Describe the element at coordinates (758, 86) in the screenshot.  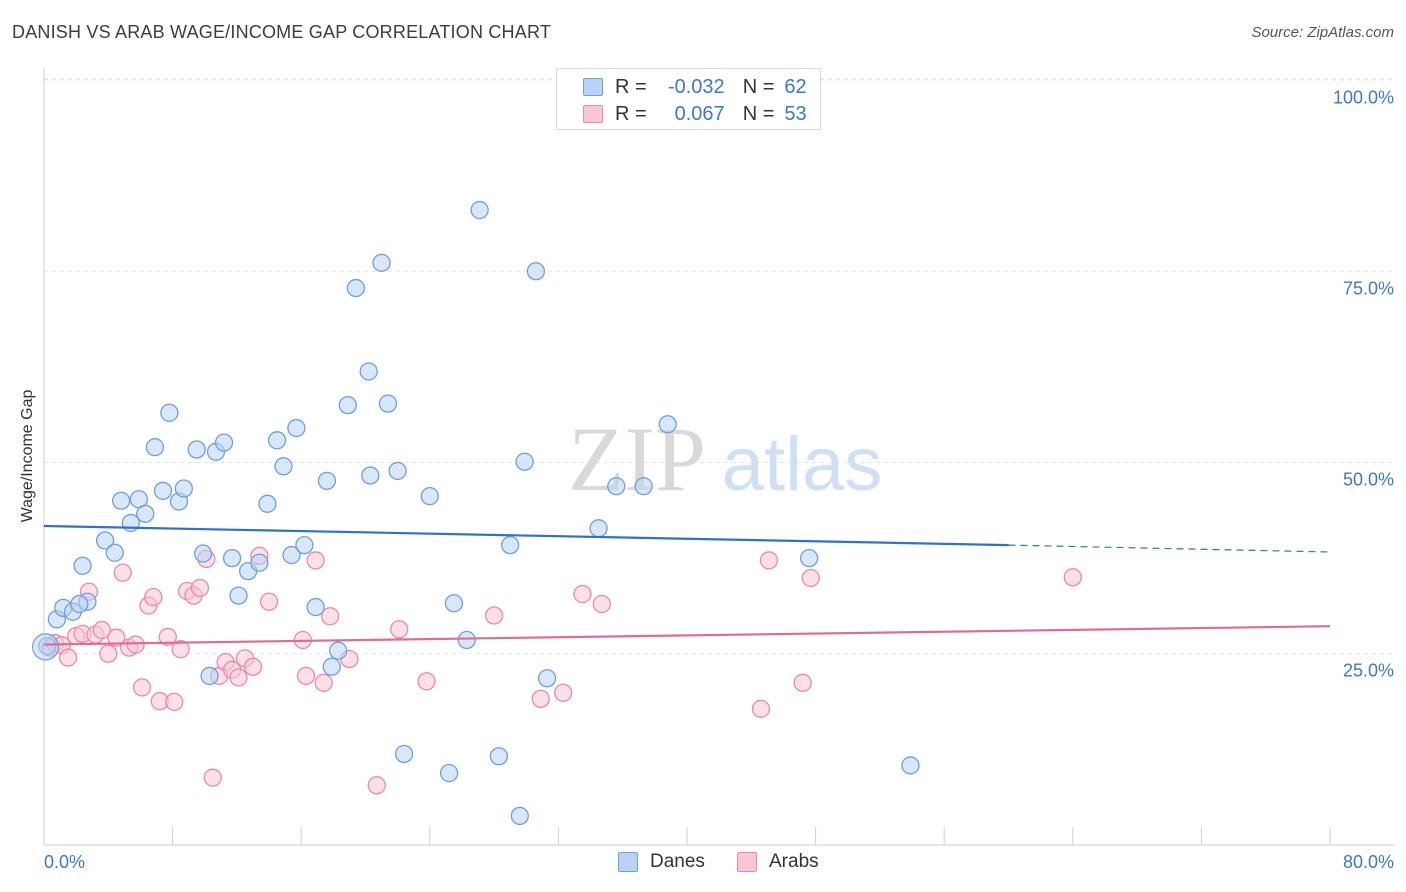
I see `legend-n-label: N =` at that location.